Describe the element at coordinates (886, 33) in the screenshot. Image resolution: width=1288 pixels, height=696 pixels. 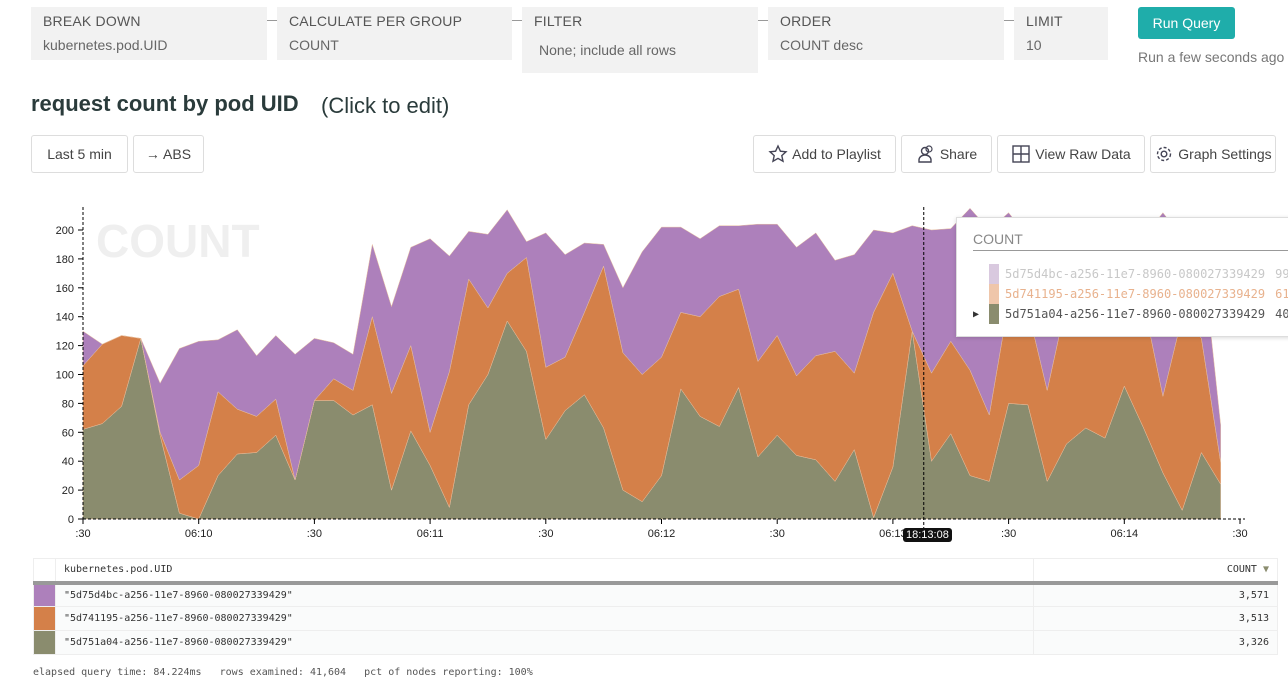
I see `order-clause: ORDER COUNT desc` at that location.